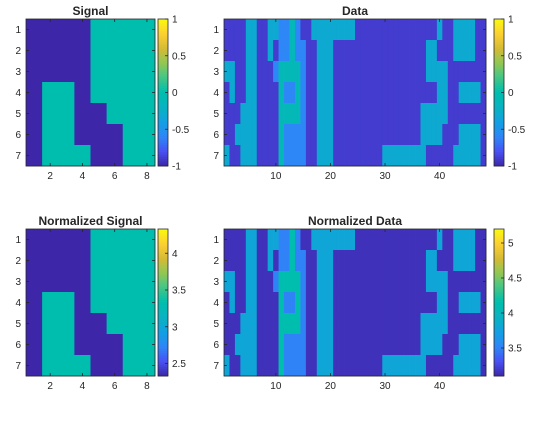 This screenshot has width=560, height=425. Describe the element at coordinates (18, 156) in the screenshot. I see `y-tick-label: 7` at that location.